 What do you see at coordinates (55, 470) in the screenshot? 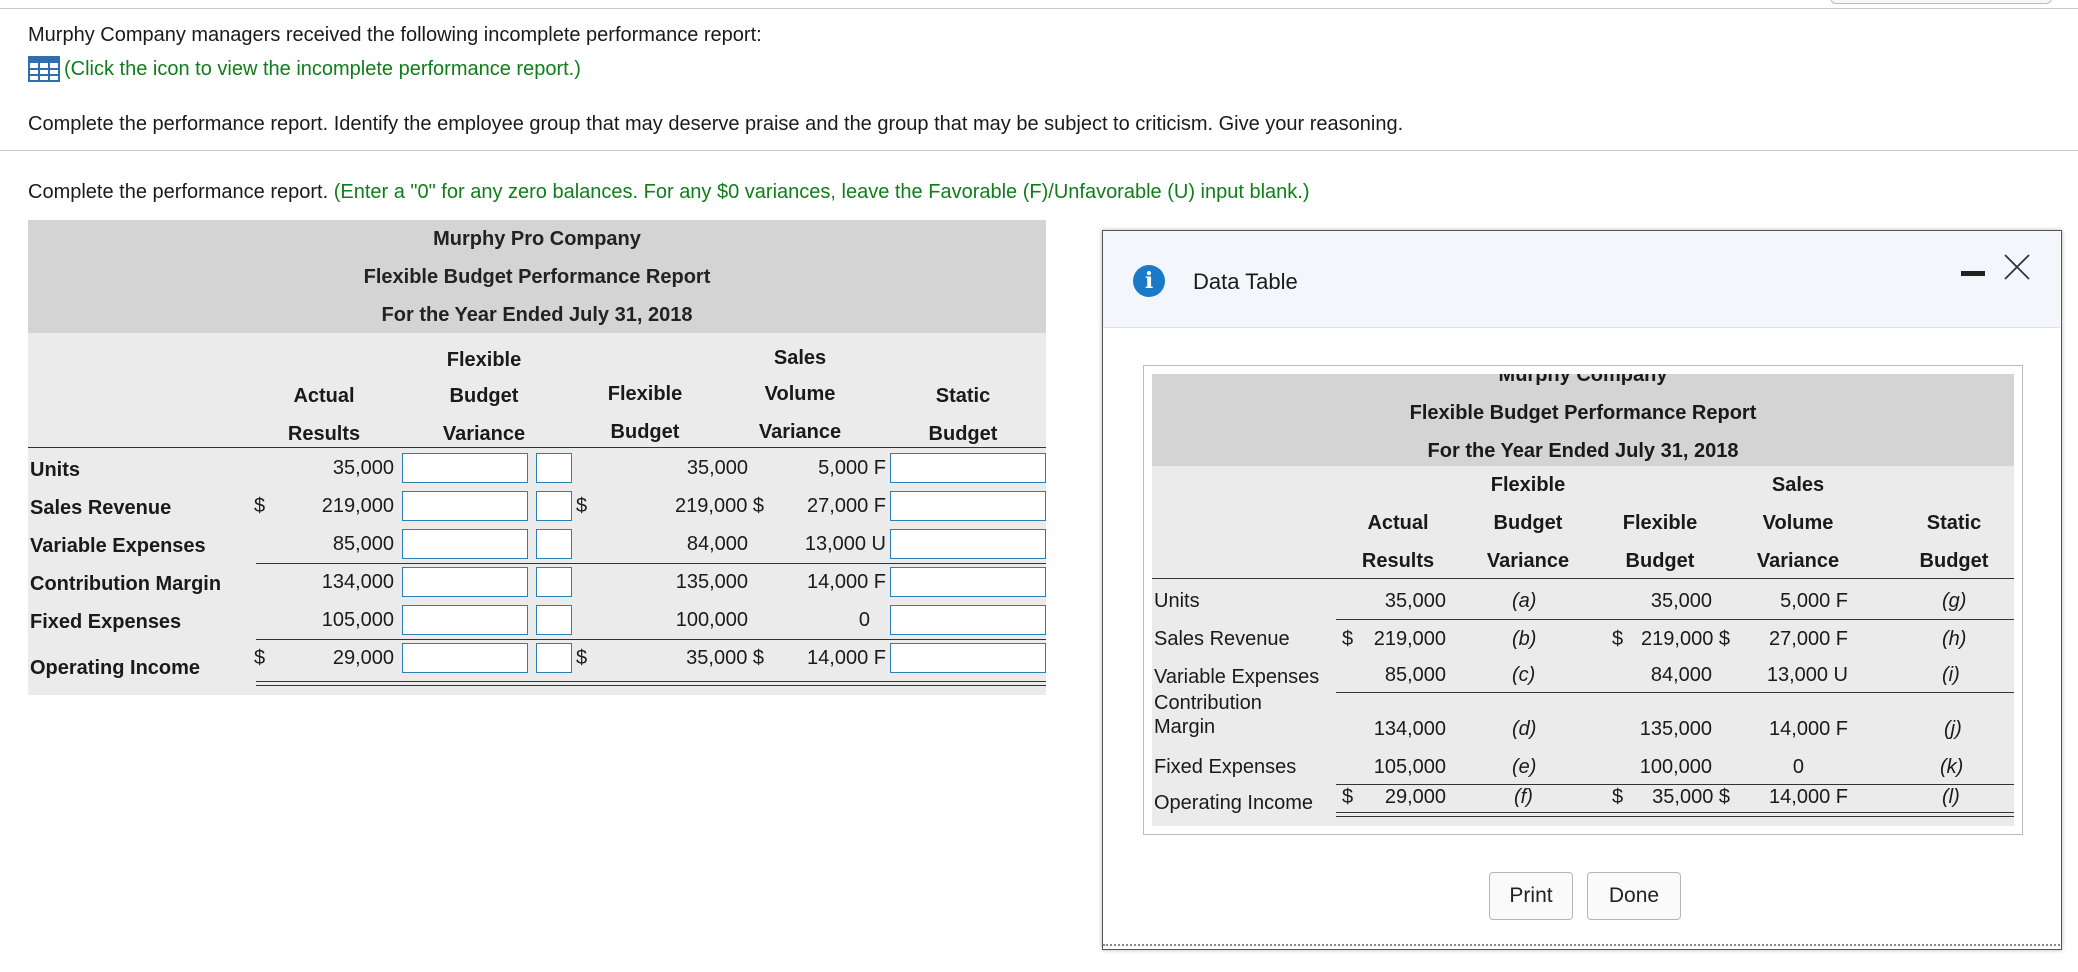
I see `row-label: Units` at bounding box center [55, 470].